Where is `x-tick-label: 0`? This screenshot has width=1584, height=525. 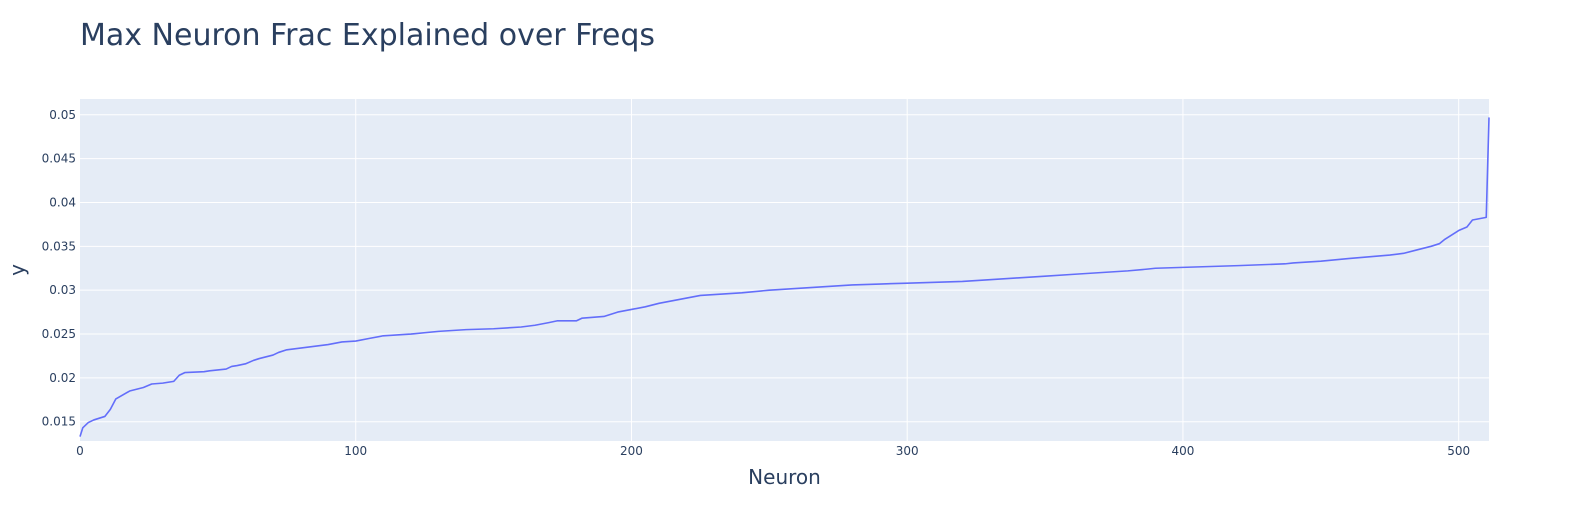 x-tick-label: 0 is located at coordinates (80, 451).